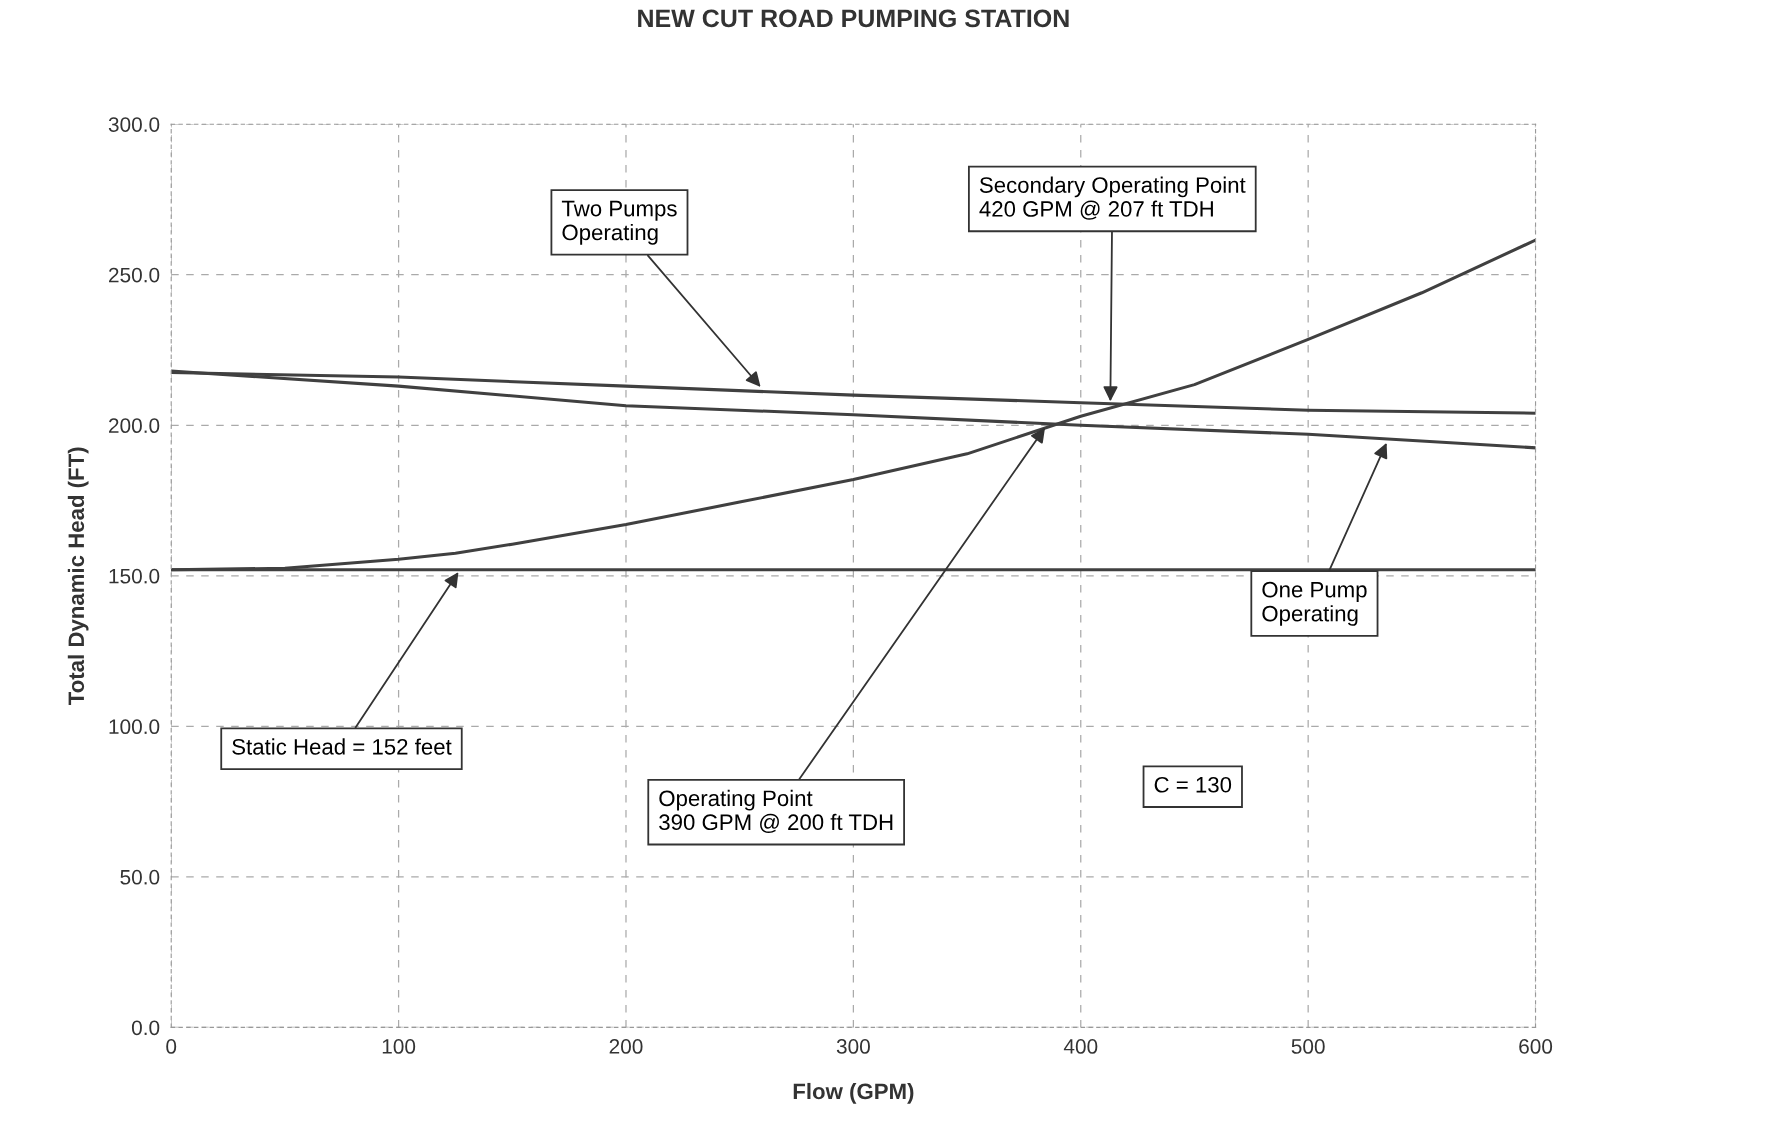  What do you see at coordinates (1112, 198) in the screenshot?
I see `annotation: Secondary Operating Point 420 GPM @ 207 ft TDH` at bounding box center [1112, 198].